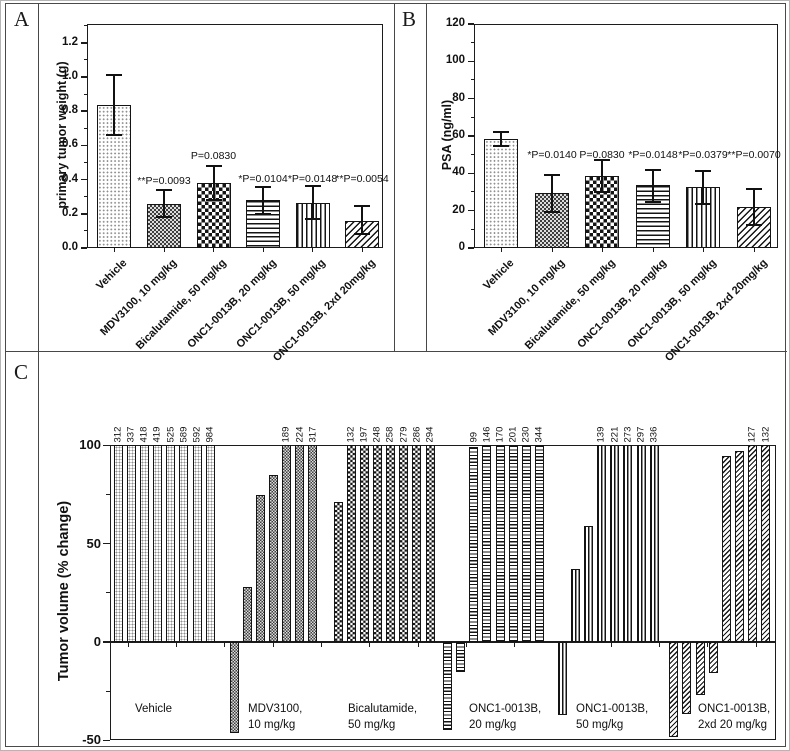  Describe the element at coordinates (409, 19) in the screenshot. I see `panel-b-letter: B` at that location.